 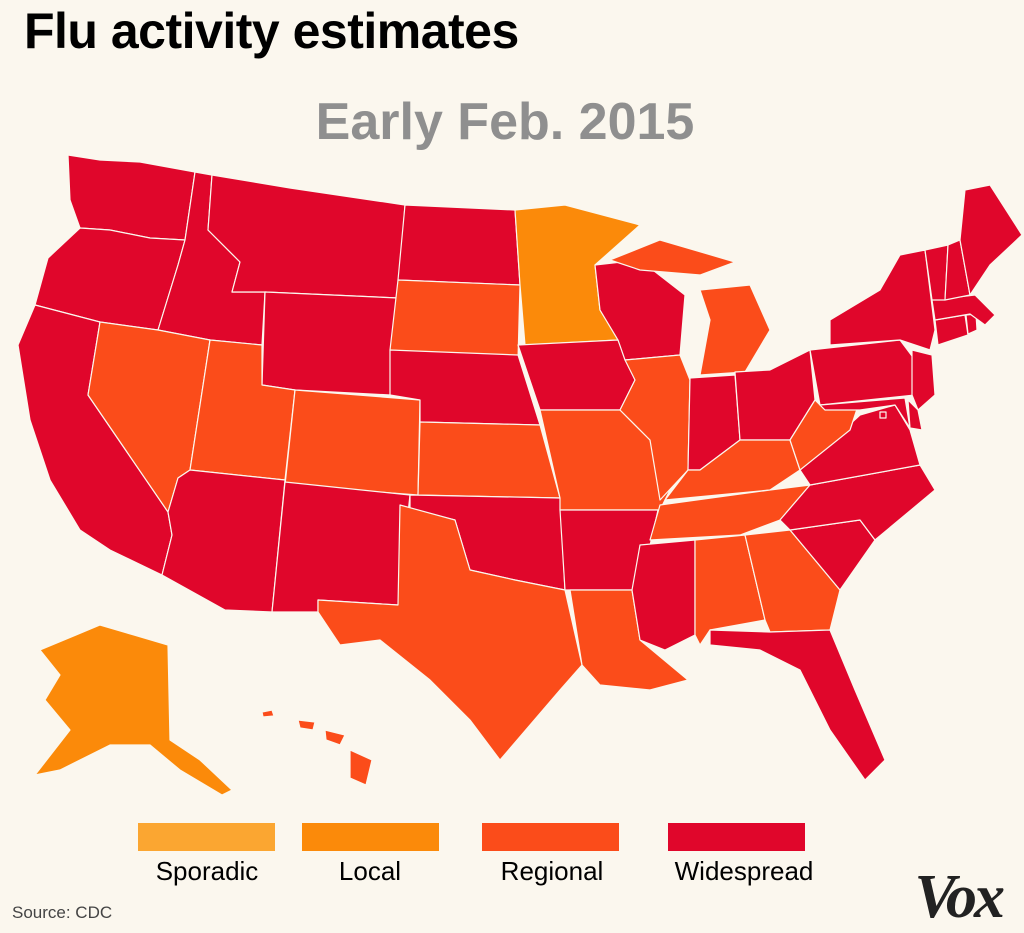 What do you see at coordinates (62, 912) in the screenshot?
I see `source-note: Source: CDC` at bounding box center [62, 912].